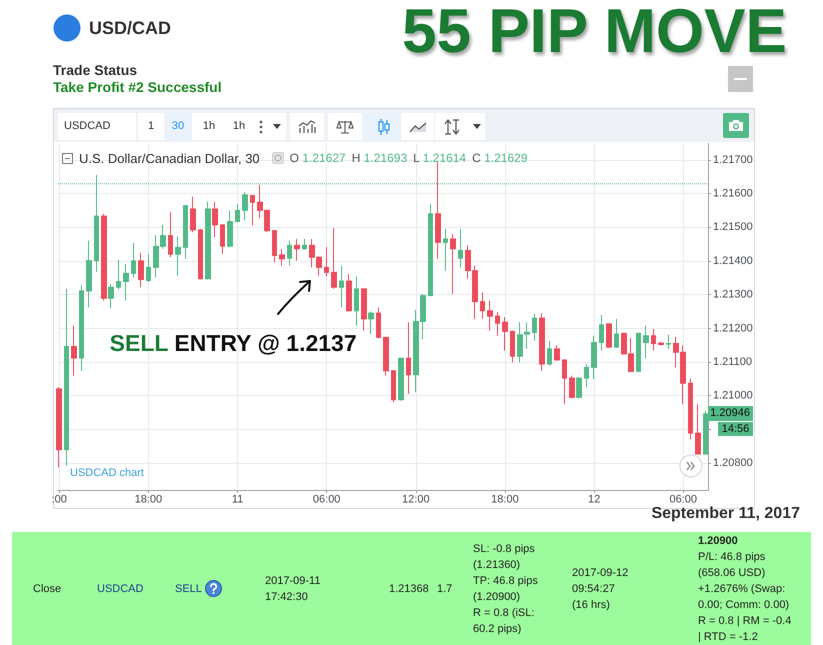  I want to click on annotation: O 1.21627, so click(318, 158).